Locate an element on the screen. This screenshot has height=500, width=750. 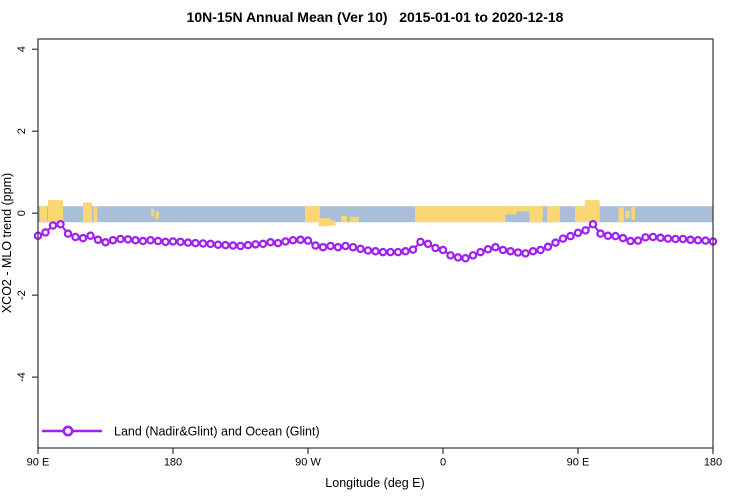
x-tick-label: 0 is located at coordinates (443, 463).